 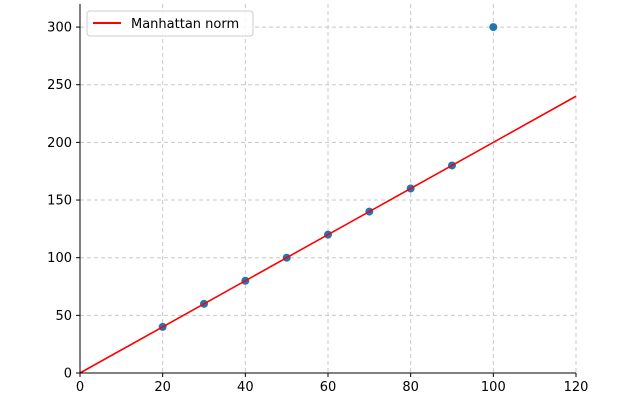 I want to click on x-tick-label: 100, so click(x=493, y=387).